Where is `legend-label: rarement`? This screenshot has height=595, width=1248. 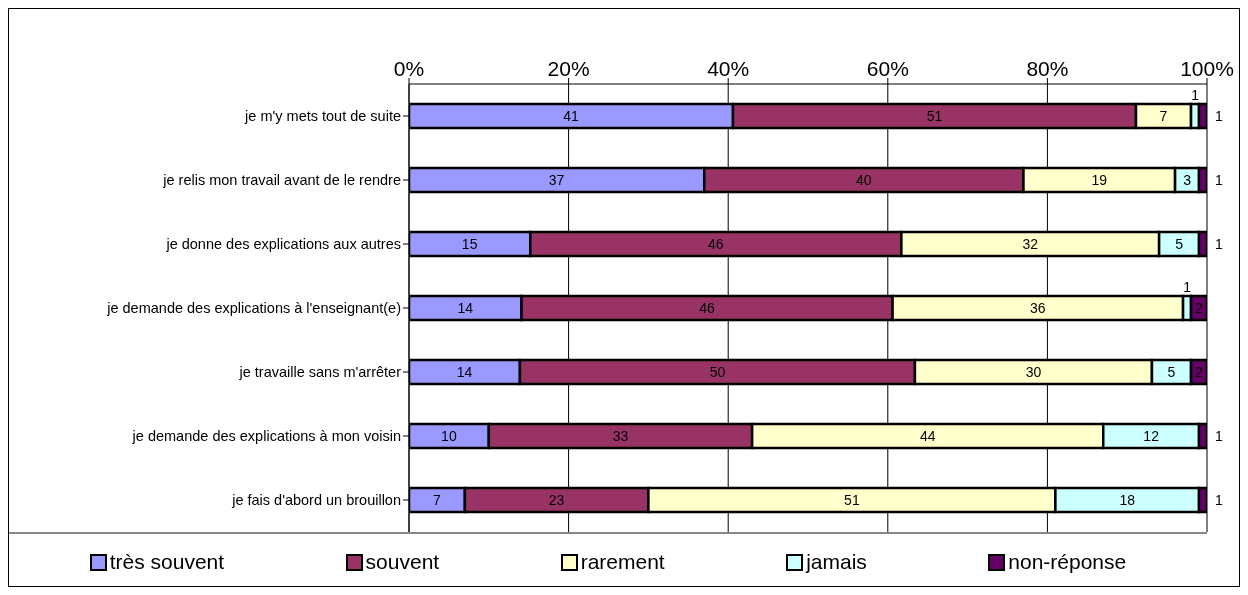
legend-label: rarement is located at coordinates (622, 562).